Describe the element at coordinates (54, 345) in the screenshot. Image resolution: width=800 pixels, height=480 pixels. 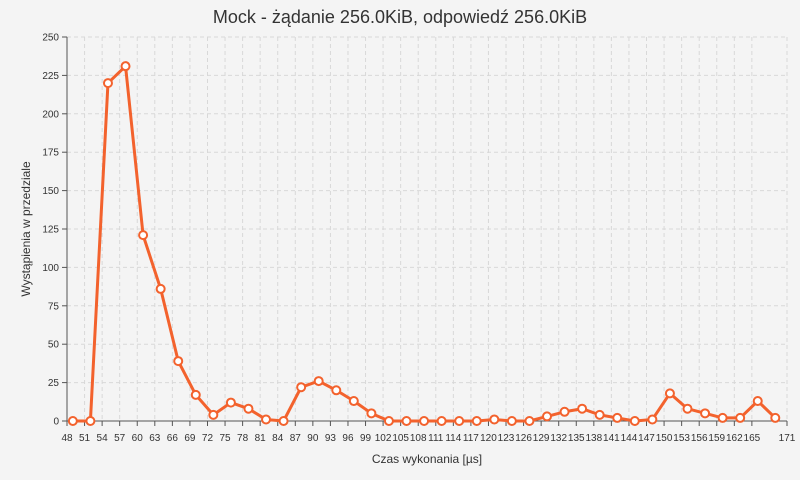
I see `y-tick-label: 50` at that location.